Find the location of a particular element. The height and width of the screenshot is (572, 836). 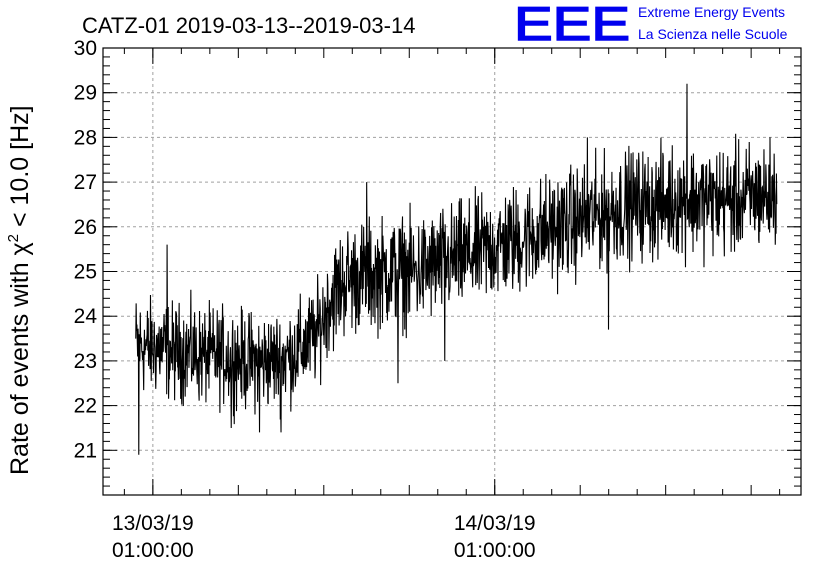

y-axis-label: Rate of events with χ2 < 10.0 [Hz] is located at coordinates (19, 290).